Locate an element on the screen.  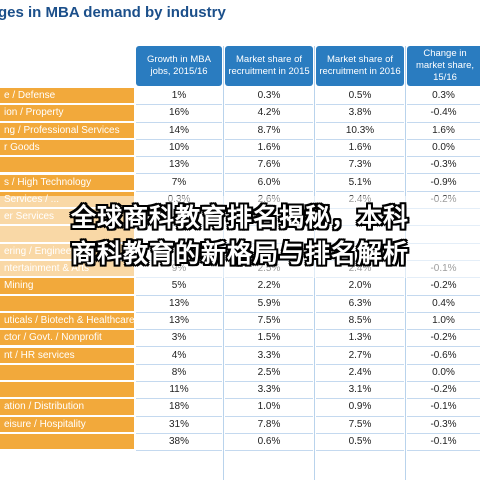
table-cell: -0.6% is located at coordinates (443, 356).